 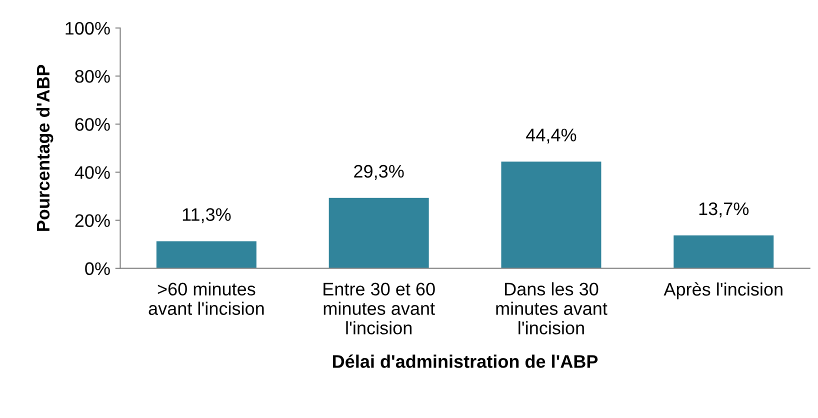 What do you see at coordinates (723, 291) in the screenshot?
I see `x-tick-label: Après l'incision` at bounding box center [723, 291].